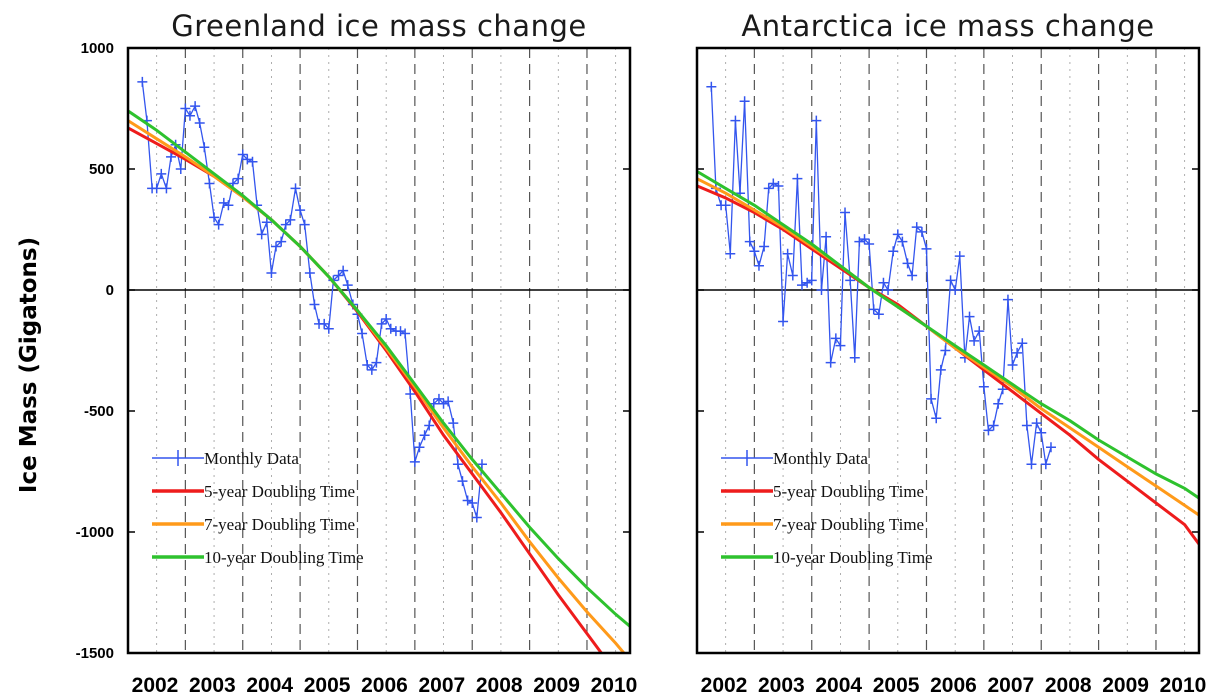 The image size is (1217, 698). What do you see at coordinates (1125, 685) in the screenshot?
I see `x-tick-label: 2009` at bounding box center [1125, 685].